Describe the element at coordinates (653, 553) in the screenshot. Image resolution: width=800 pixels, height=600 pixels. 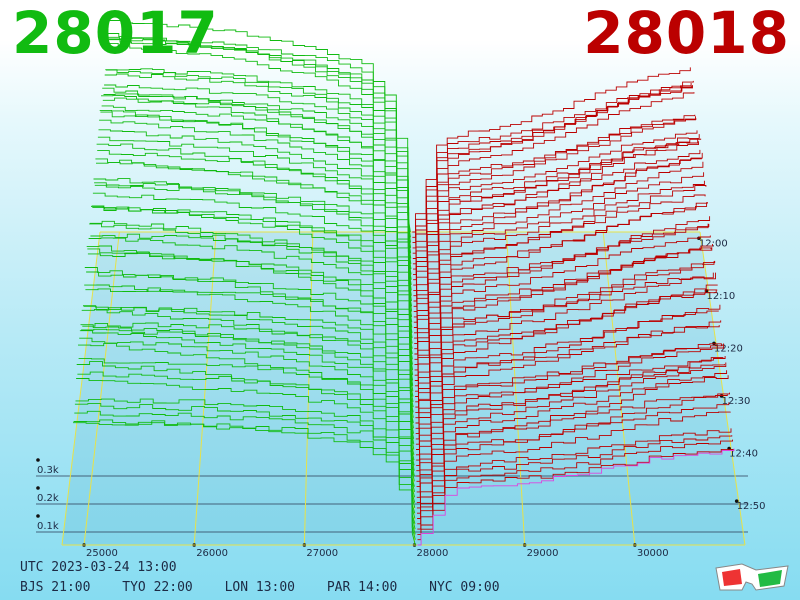
I see `price-tick-label: 30000` at that location.